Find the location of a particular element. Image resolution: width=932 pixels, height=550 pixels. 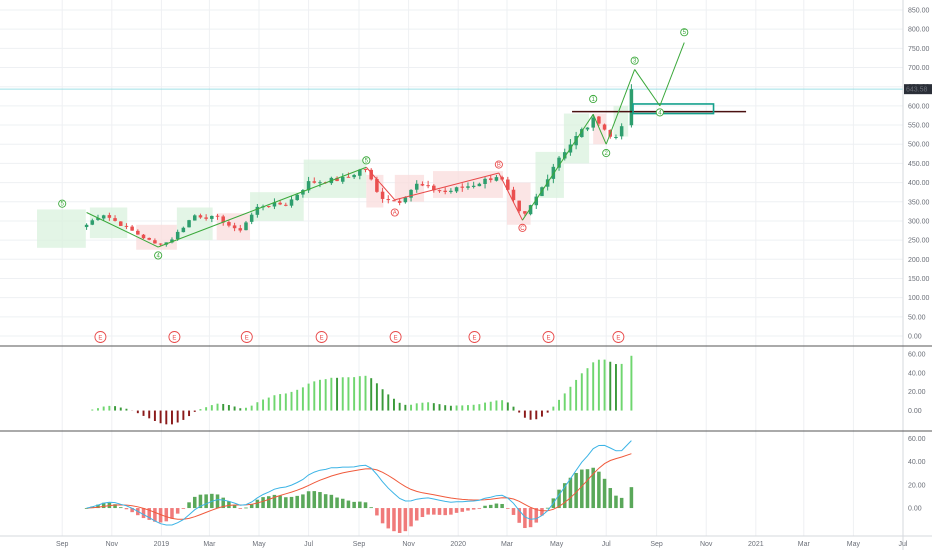

earnings-letter: E is located at coordinates (100, 339).